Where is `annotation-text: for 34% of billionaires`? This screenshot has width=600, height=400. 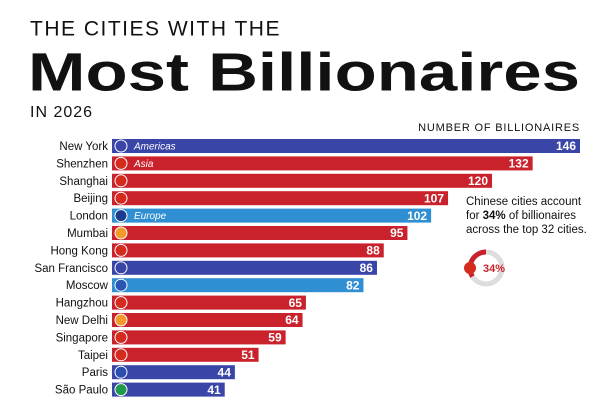 annotation-text: for 34% of billionaires is located at coordinates (521, 216).